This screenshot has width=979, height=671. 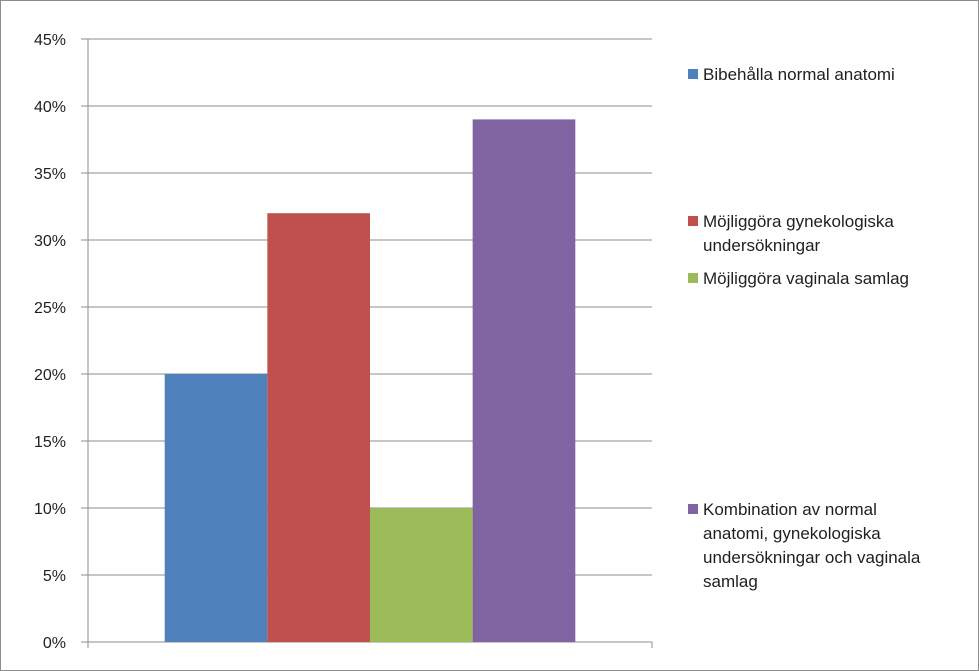 I want to click on y-tick-label: 10%, so click(x=50, y=509).